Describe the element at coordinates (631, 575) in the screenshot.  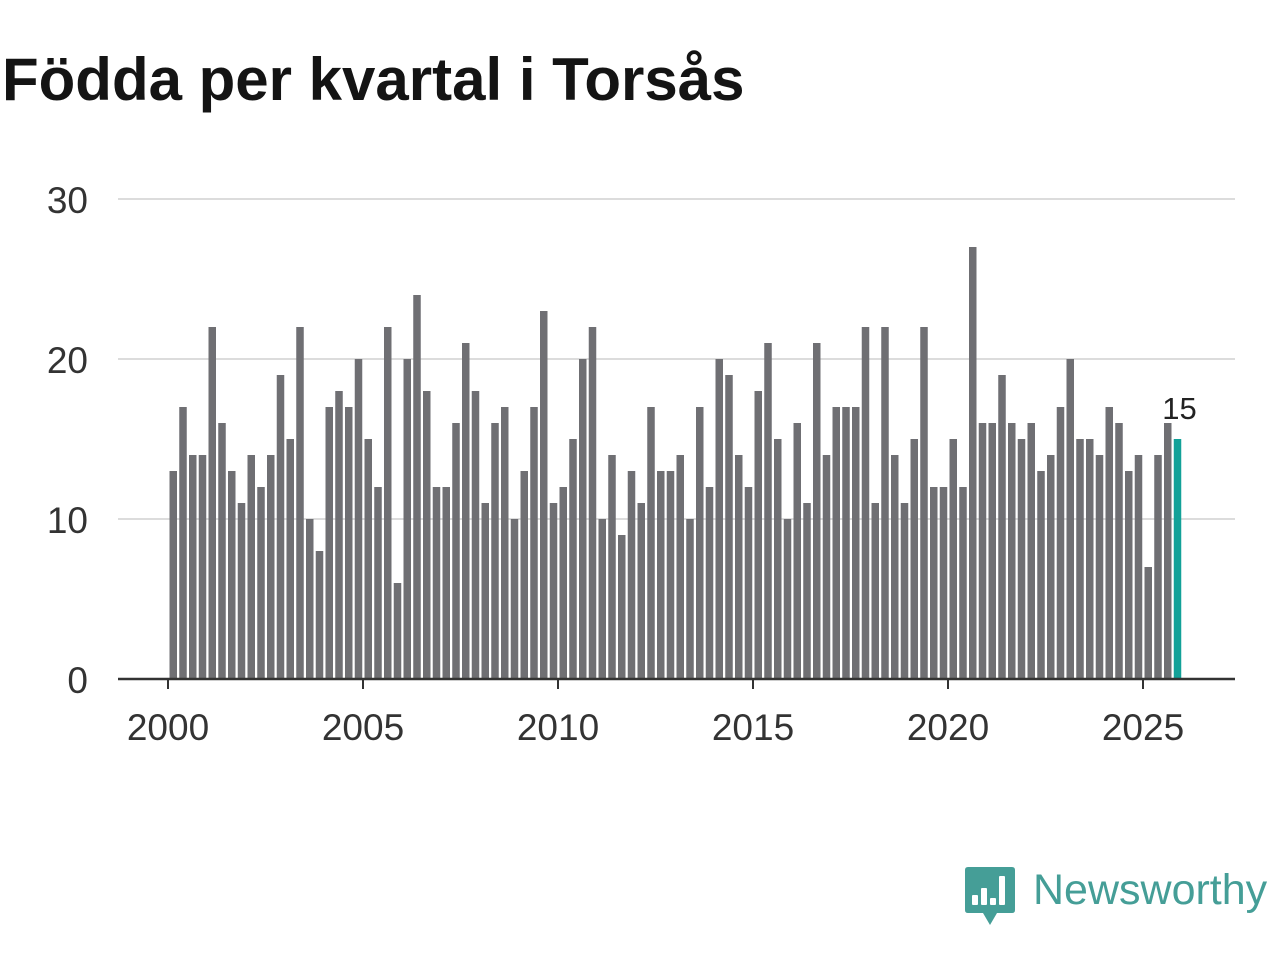
I see `bar-2011-q4` at that location.